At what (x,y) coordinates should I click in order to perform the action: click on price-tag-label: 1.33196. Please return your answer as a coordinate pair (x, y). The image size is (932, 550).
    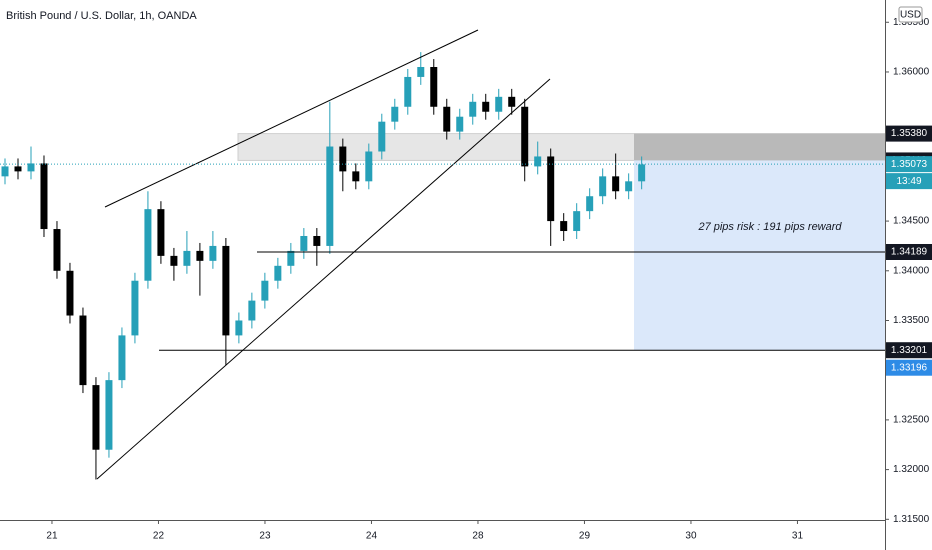
    Looking at the image, I should click on (909, 367).